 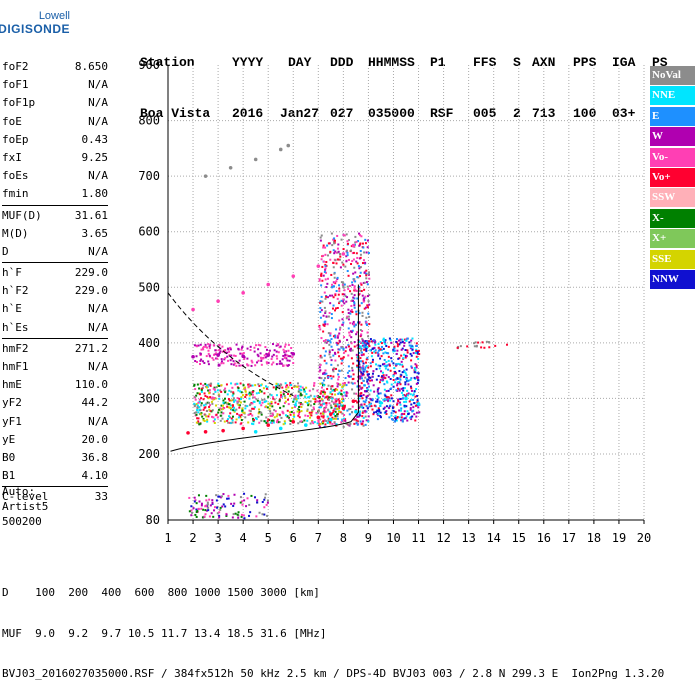 What do you see at coordinates (91, 66) in the screenshot?
I see `param-value: 8.650` at bounding box center [91, 66].